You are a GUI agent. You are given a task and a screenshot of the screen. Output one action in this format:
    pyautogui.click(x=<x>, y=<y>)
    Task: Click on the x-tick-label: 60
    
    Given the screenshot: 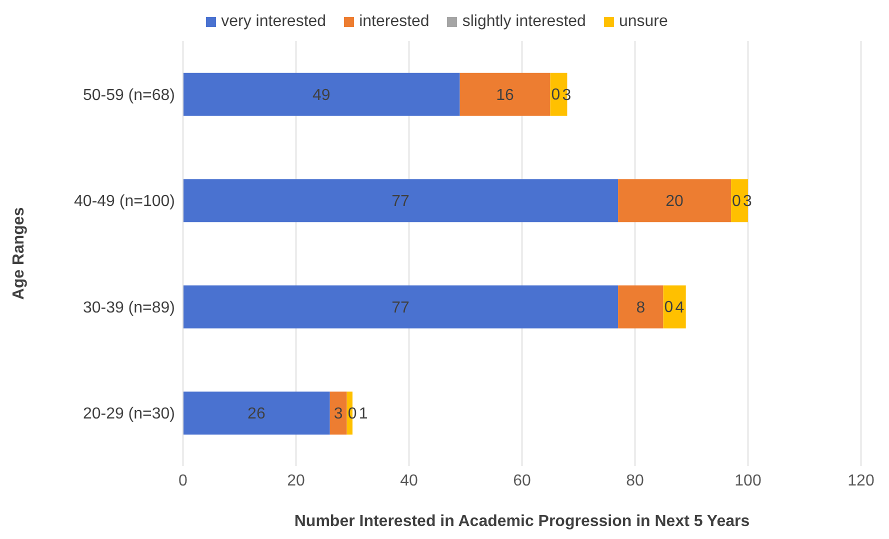 What is the action you would take?
    pyautogui.click(x=522, y=481)
    